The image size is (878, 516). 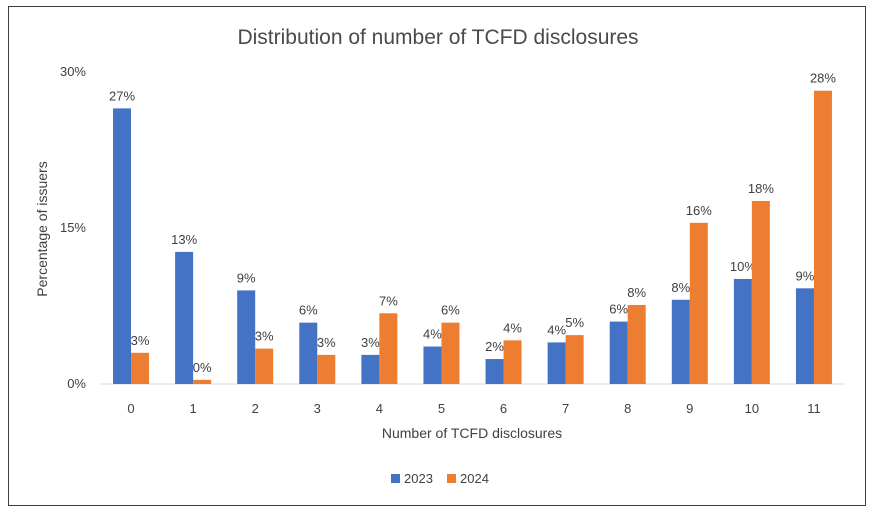 What do you see at coordinates (246, 277) in the screenshot?
I see `data-label-2023-2: 9%` at bounding box center [246, 277].